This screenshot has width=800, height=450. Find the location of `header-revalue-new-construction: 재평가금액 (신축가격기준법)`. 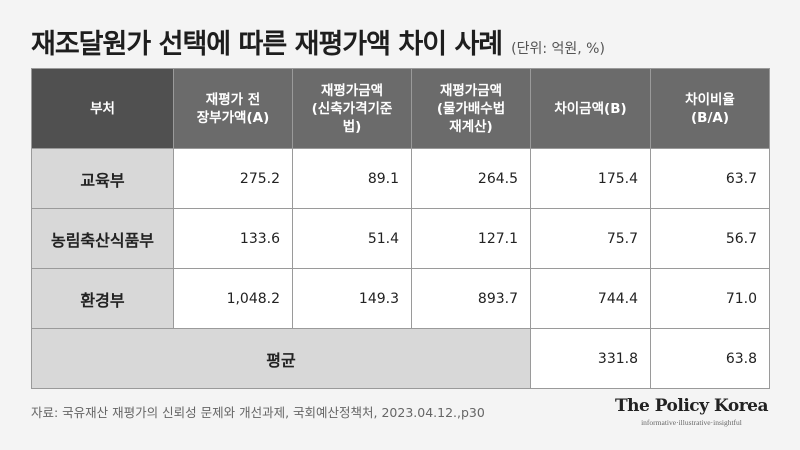

header-revalue-new-construction: 재평가금액 (신축가격기준법) is located at coordinates (352, 108).